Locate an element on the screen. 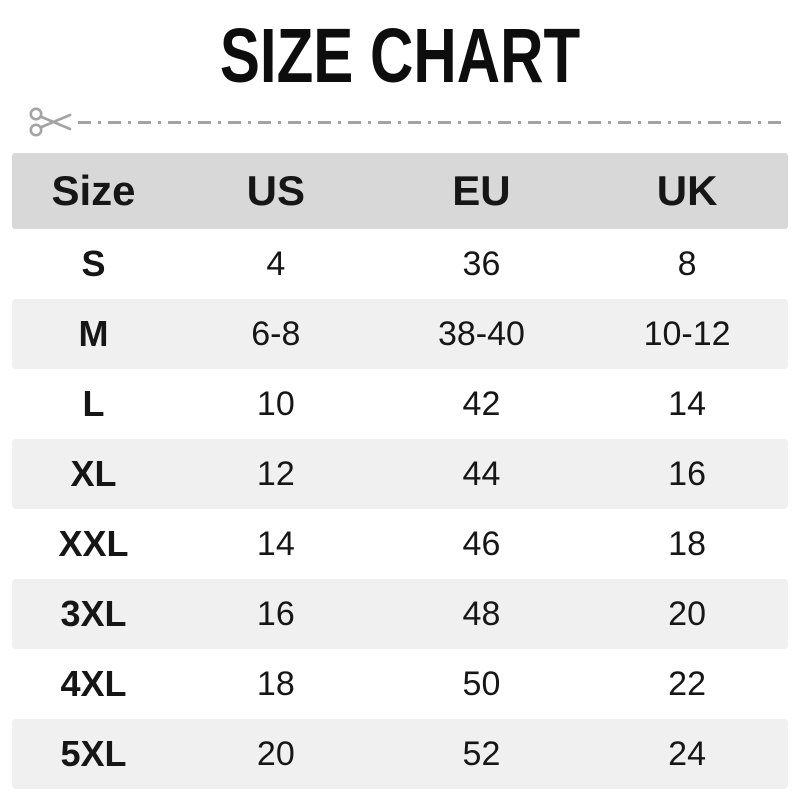 Image resolution: width=800 pixels, height=800 pixels. uk-cell: 22 is located at coordinates (687, 684).